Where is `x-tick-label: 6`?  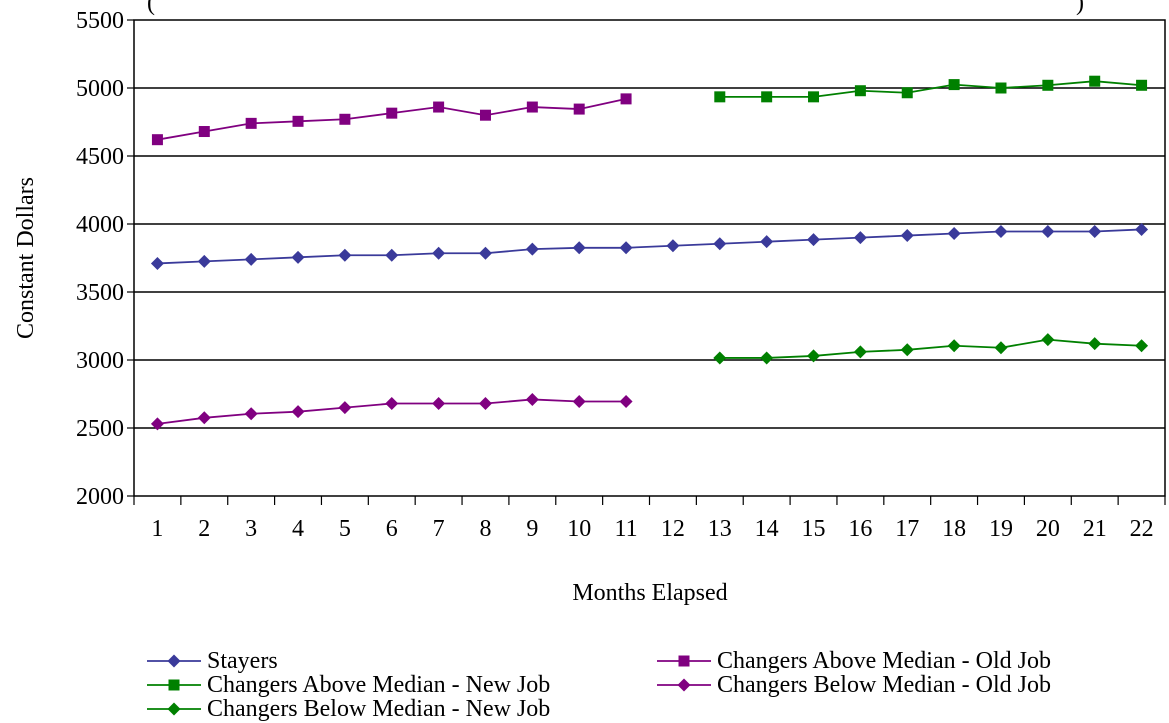 x-tick-label: 6 is located at coordinates (392, 529).